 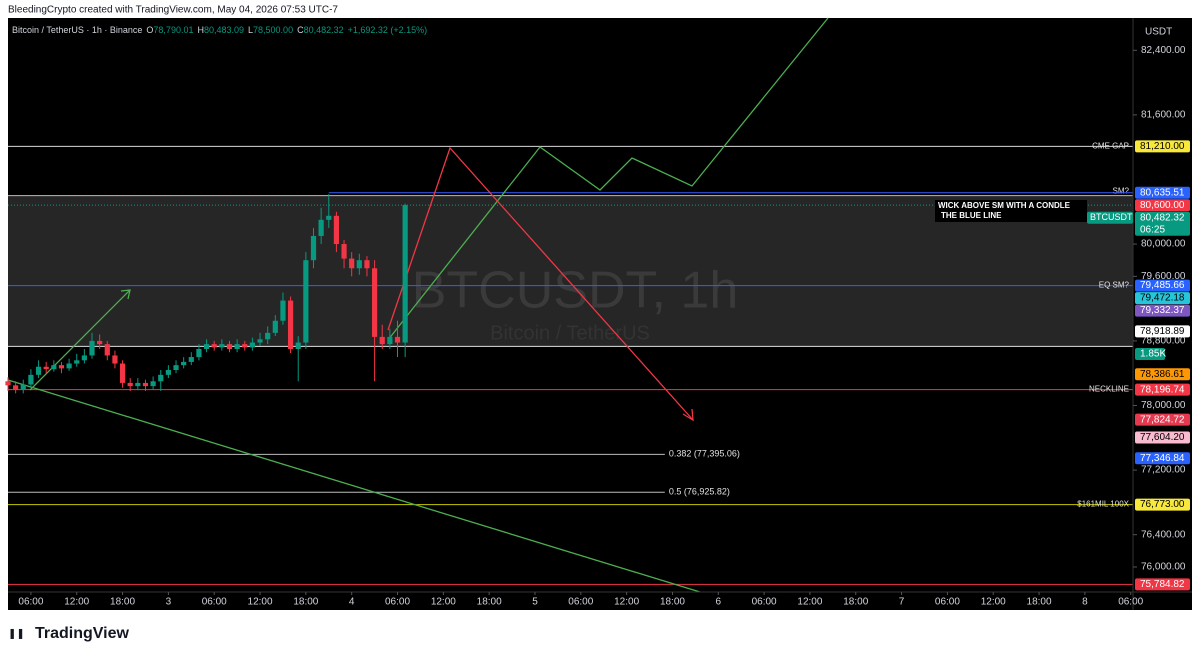 I want to click on price-tag-label: 80,600.00, so click(x=1162, y=205).